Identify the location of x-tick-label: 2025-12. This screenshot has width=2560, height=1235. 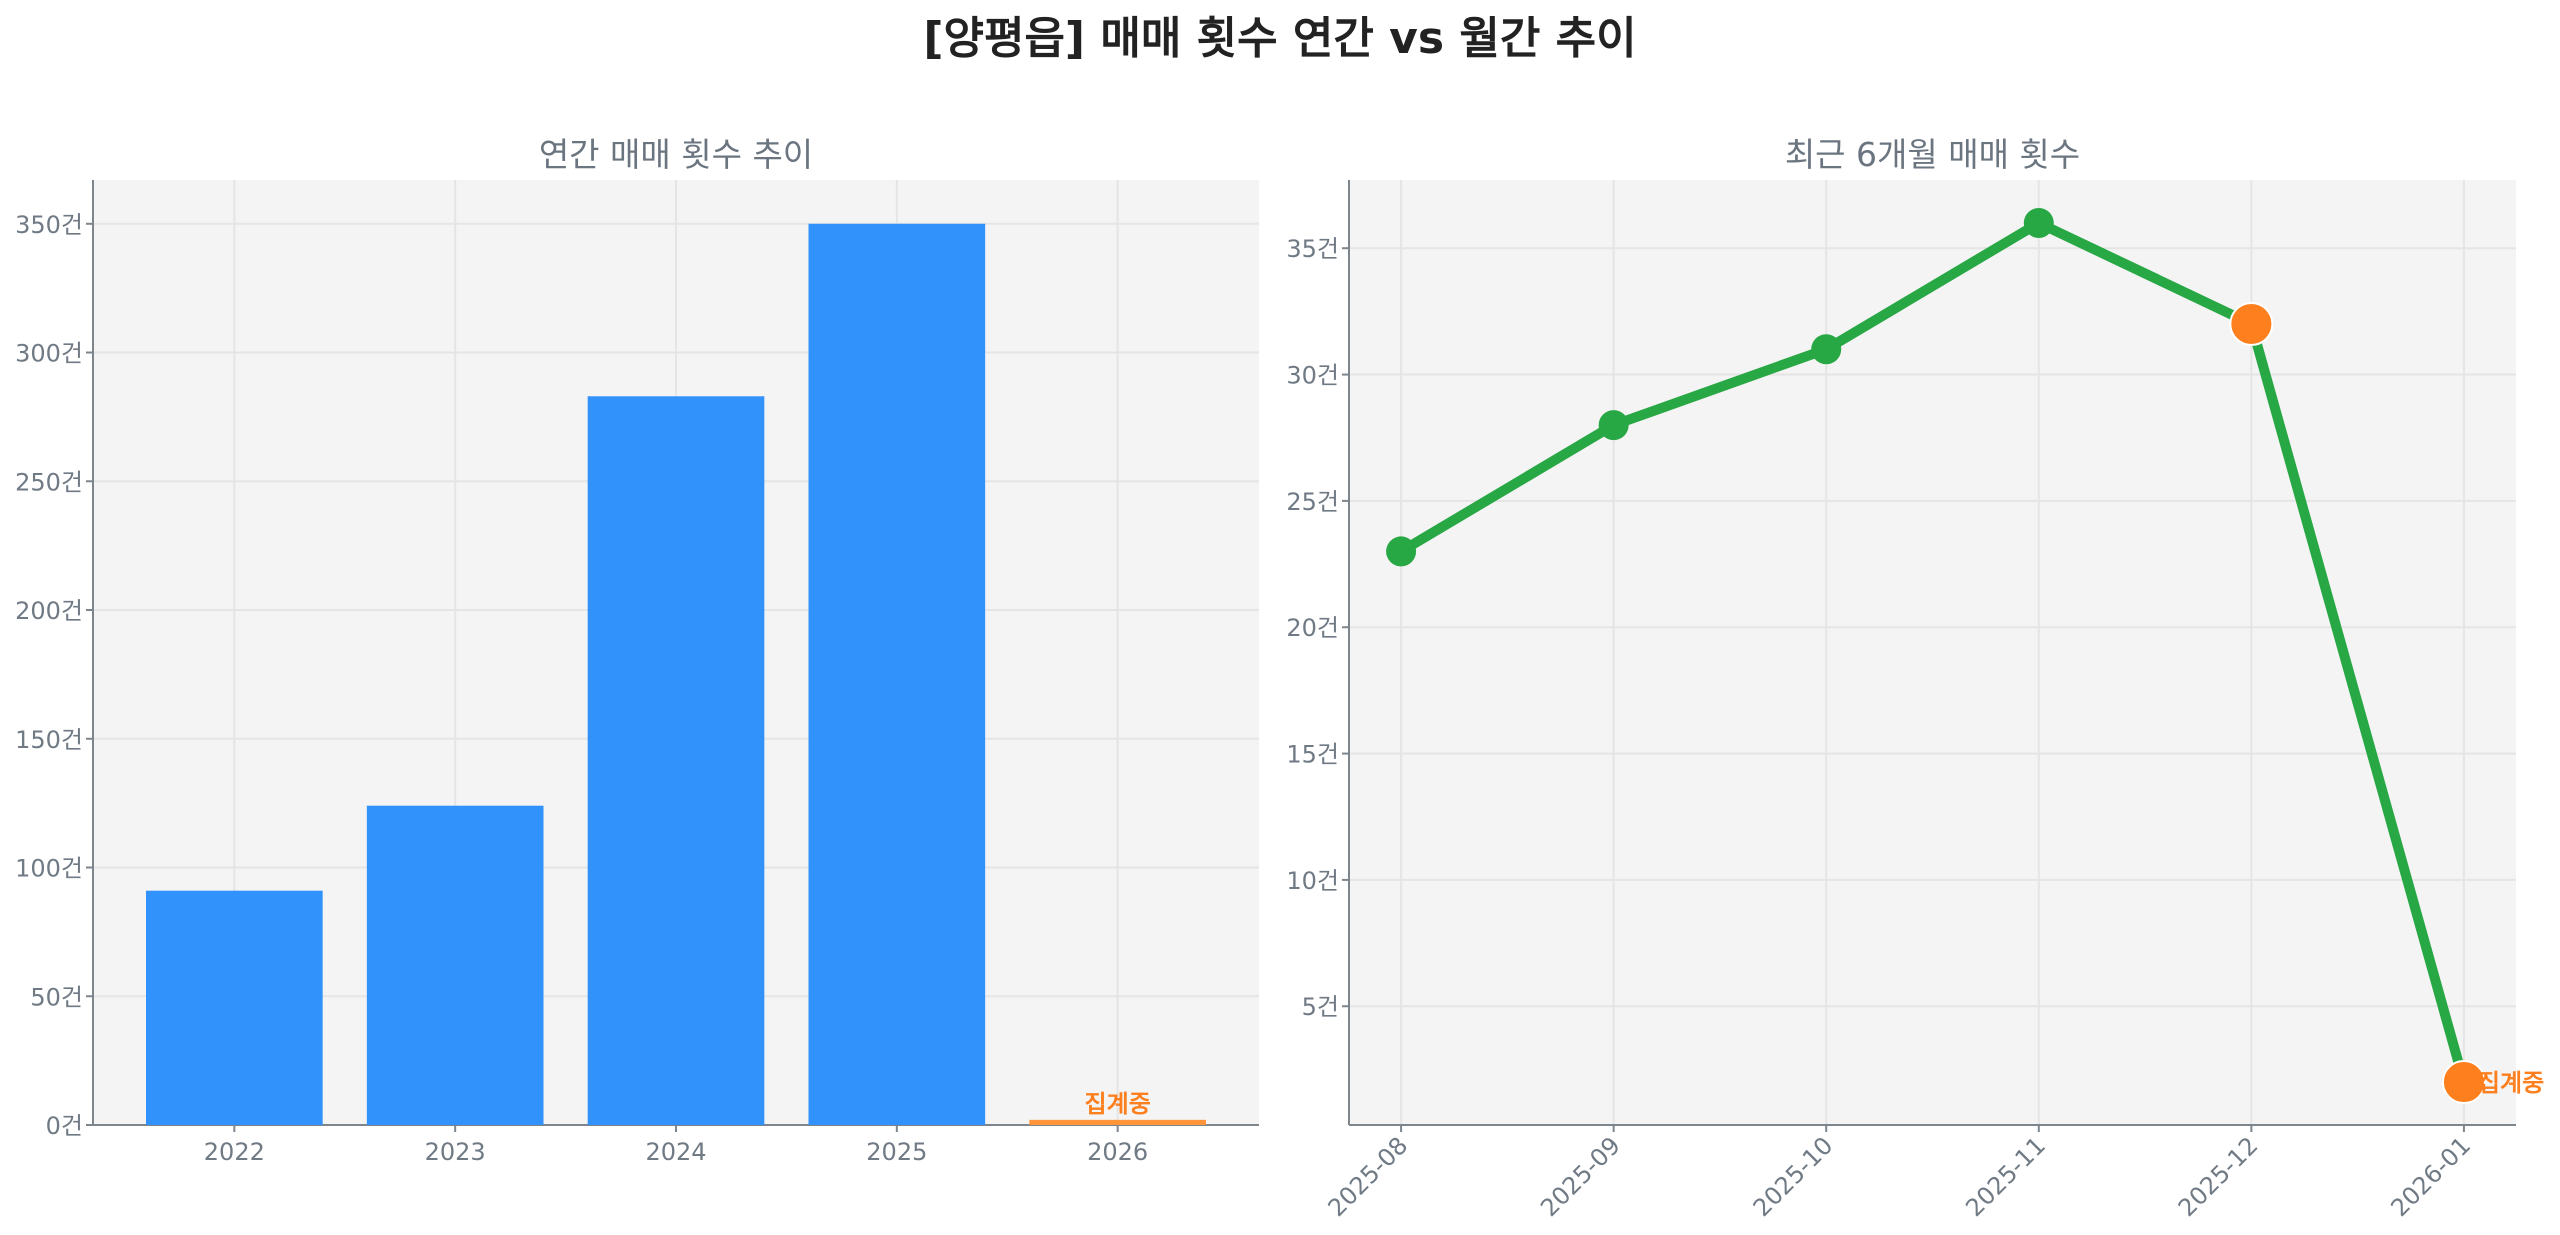
(2218, 1176).